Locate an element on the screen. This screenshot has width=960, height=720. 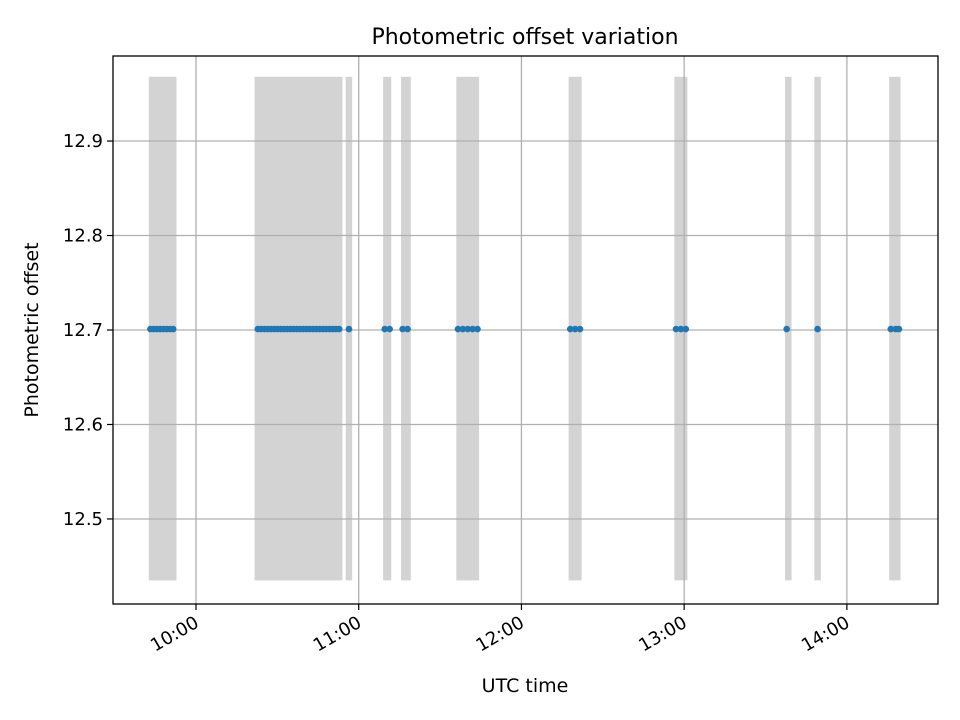
y-tick-label: 12.7 is located at coordinates (83, 330).